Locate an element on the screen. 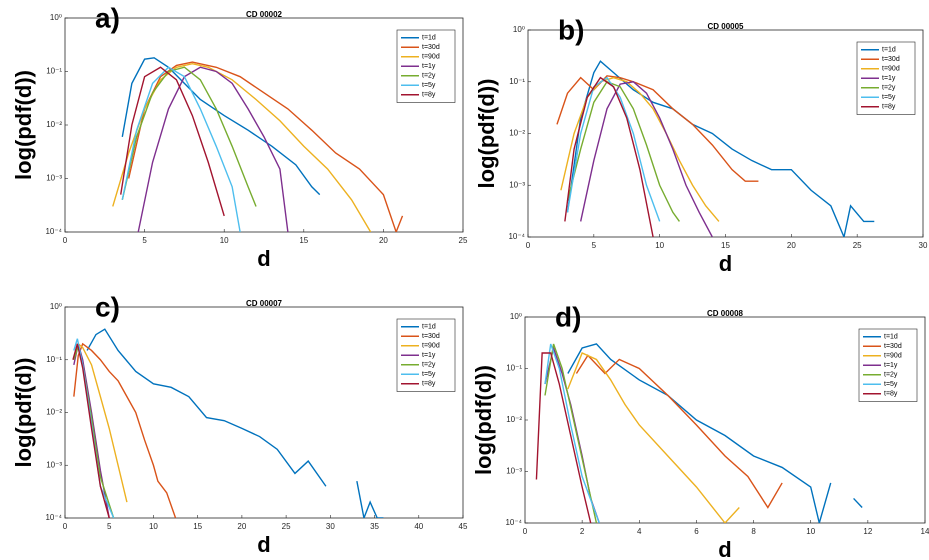 The image size is (929, 560). x-tick-label: 14 is located at coordinates (925, 531).